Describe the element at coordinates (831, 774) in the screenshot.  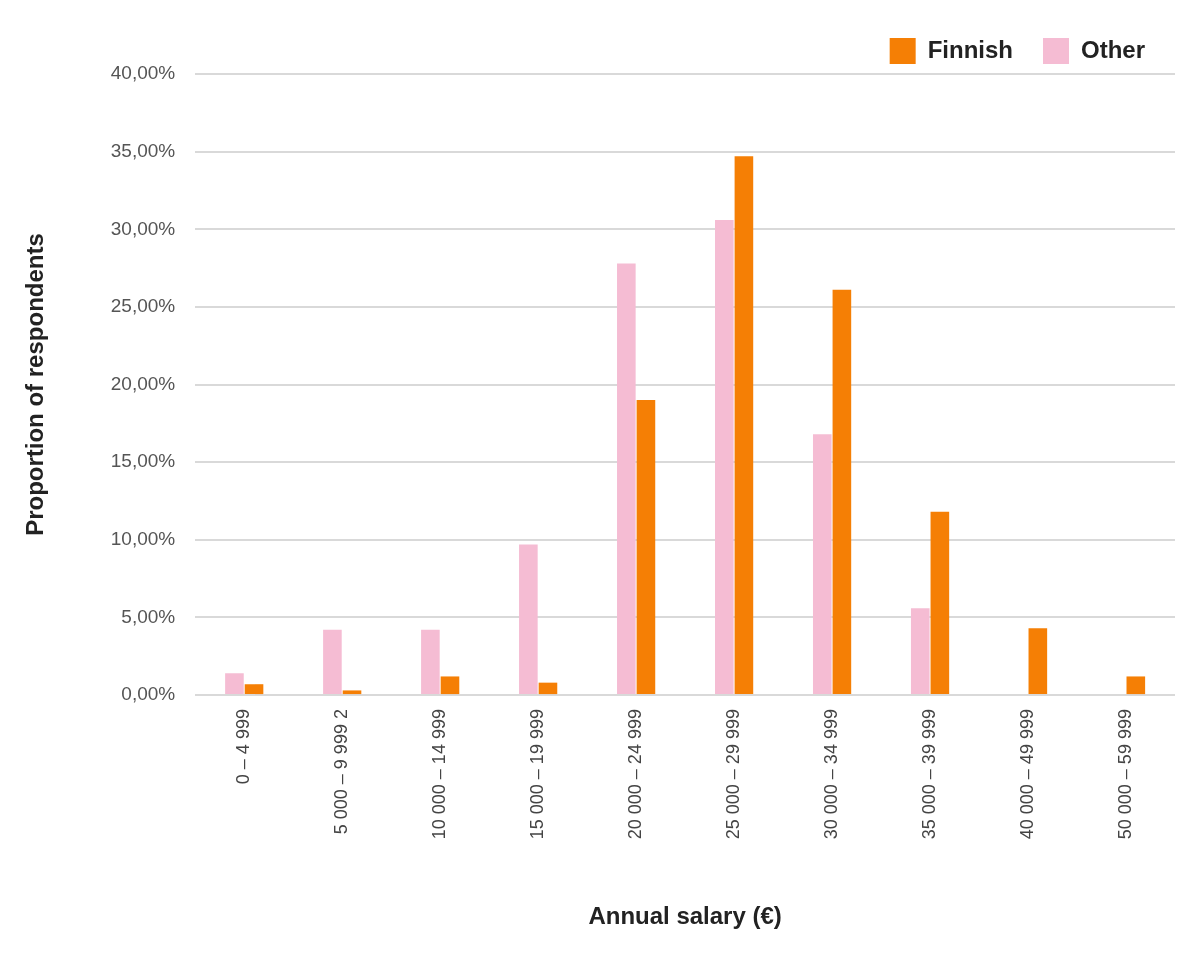
I see `x-tick-label: 30 000 – 34 999` at that location.